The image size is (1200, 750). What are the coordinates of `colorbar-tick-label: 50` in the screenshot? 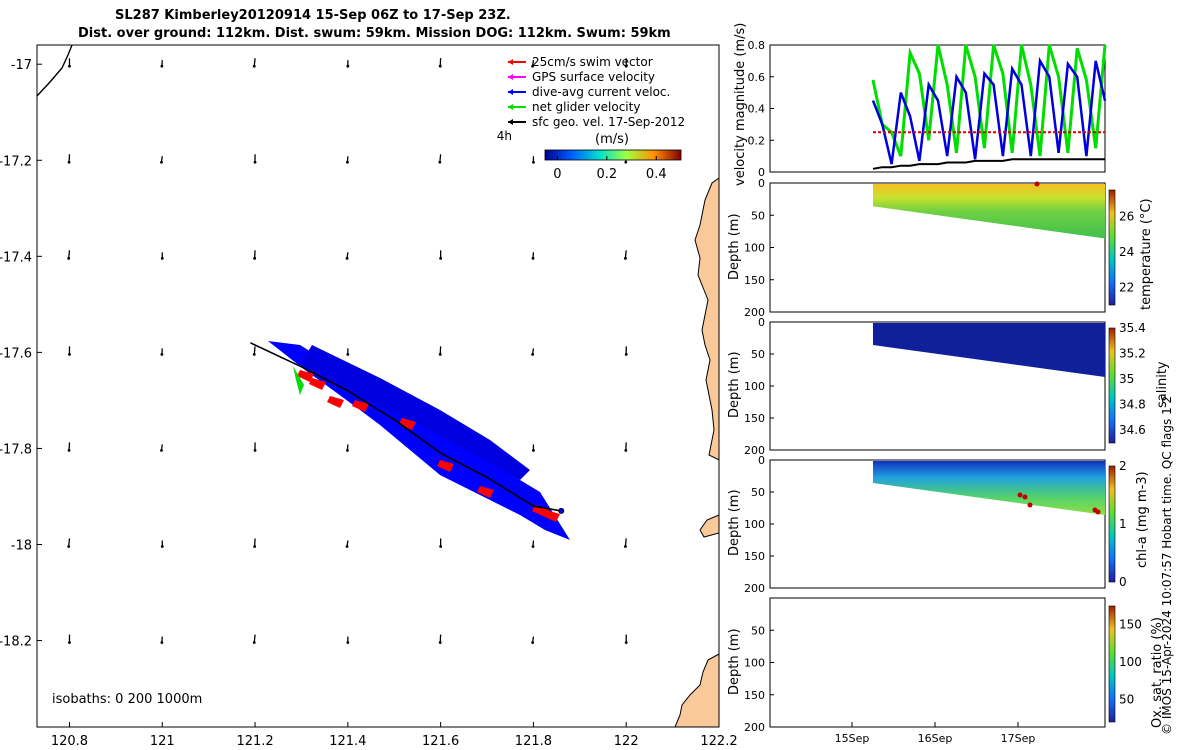 It's located at (1126, 700).